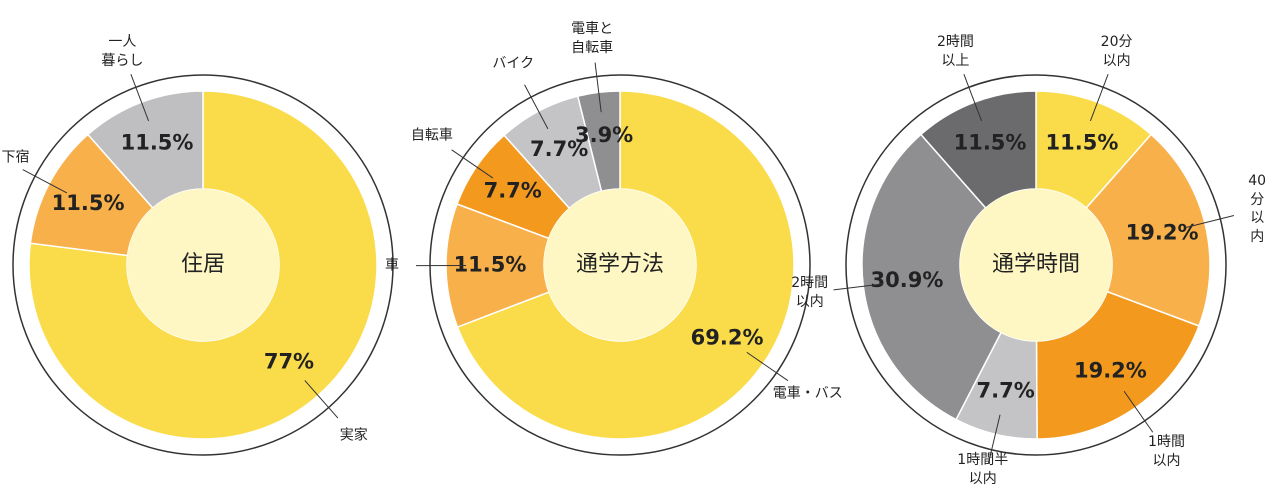 This screenshot has height=499, width=1276. I want to click on category-label: 電車・バス, so click(807, 393).